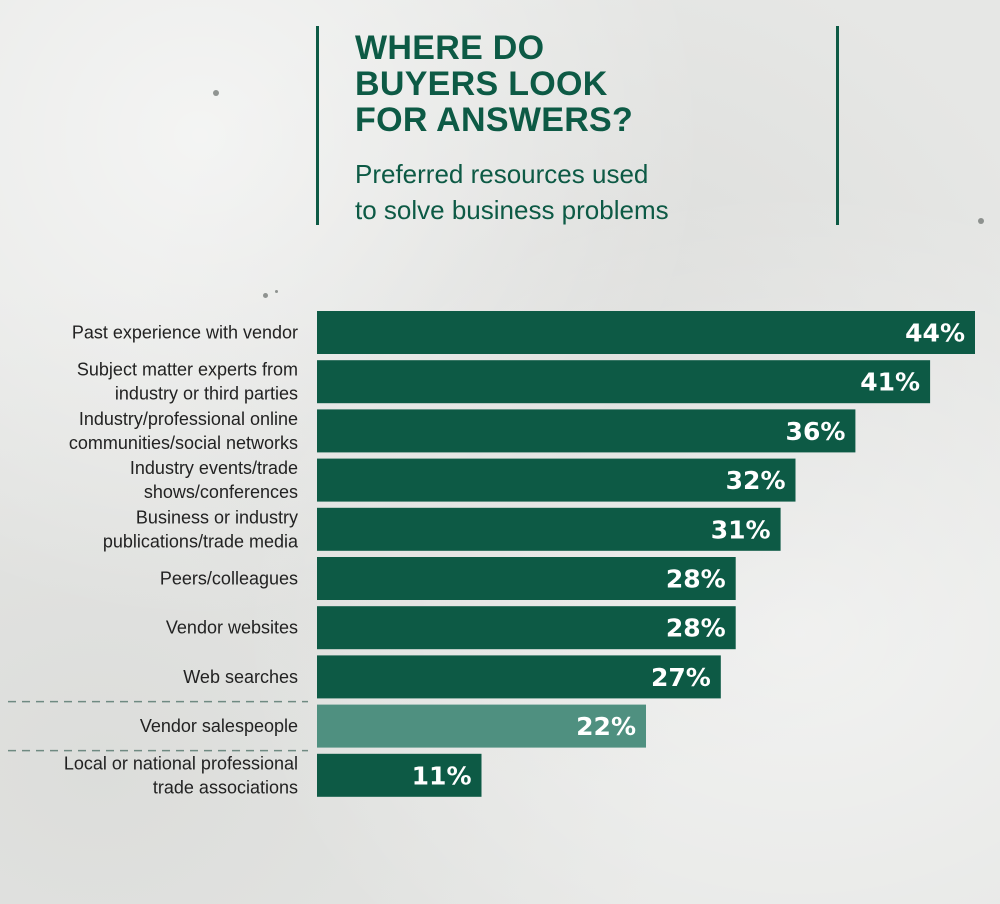  Describe the element at coordinates (240, 677) in the screenshot. I see `category-label-7: Web searches` at that location.